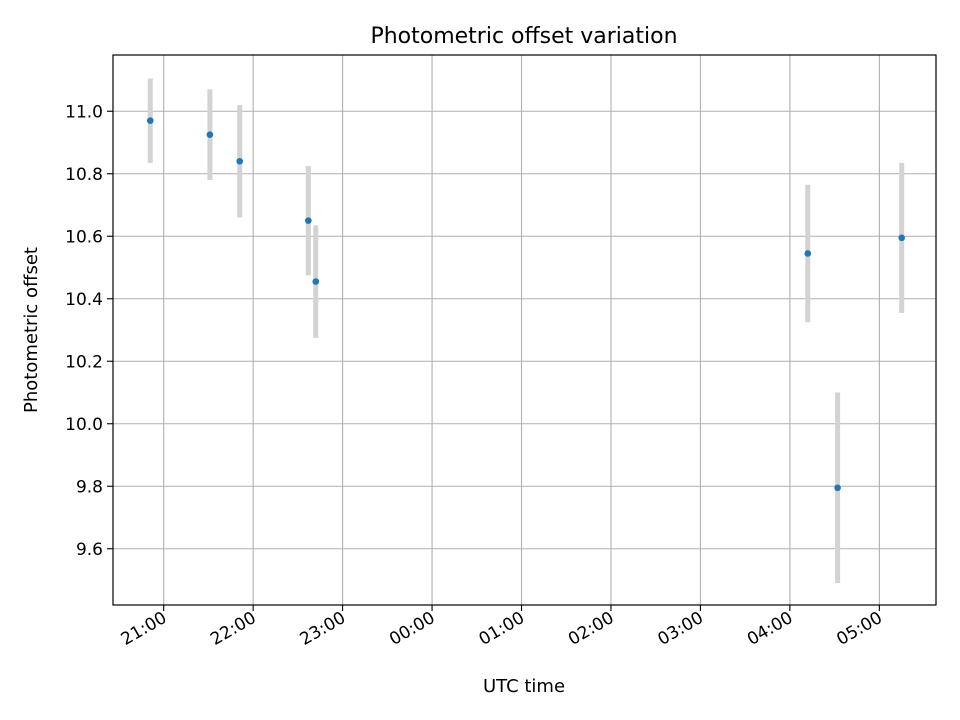 The image size is (960, 720). What do you see at coordinates (591, 629) in the screenshot?
I see `x-tick-label: 02:00` at bounding box center [591, 629].